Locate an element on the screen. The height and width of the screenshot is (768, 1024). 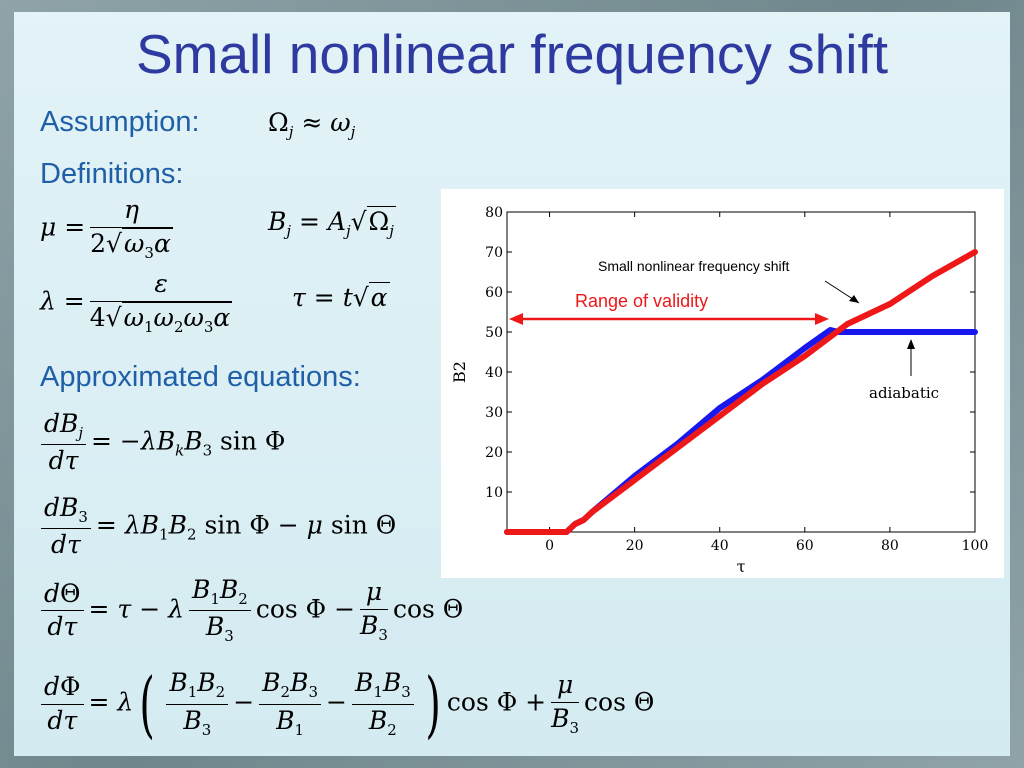
equation-dtheta: dΘ dτ = τ − λ B1B2 B3 cos Φ − μ B3 cos Θ is located at coordinates (249, 610).